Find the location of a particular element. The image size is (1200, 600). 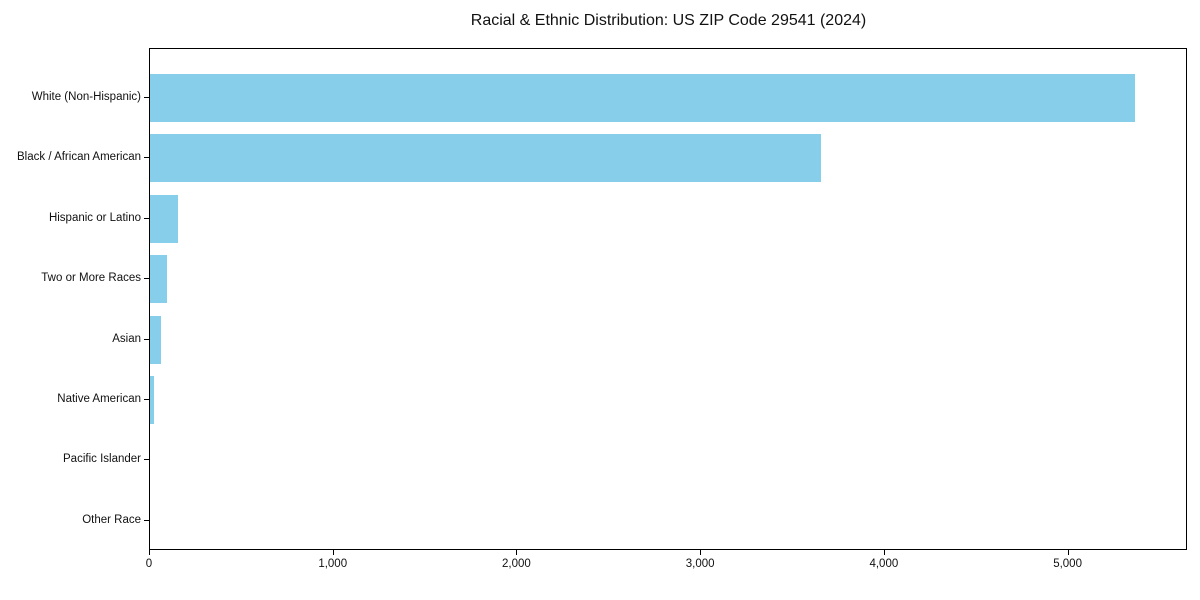

y-tick-label: Asian is located at coordinates (126, 338).